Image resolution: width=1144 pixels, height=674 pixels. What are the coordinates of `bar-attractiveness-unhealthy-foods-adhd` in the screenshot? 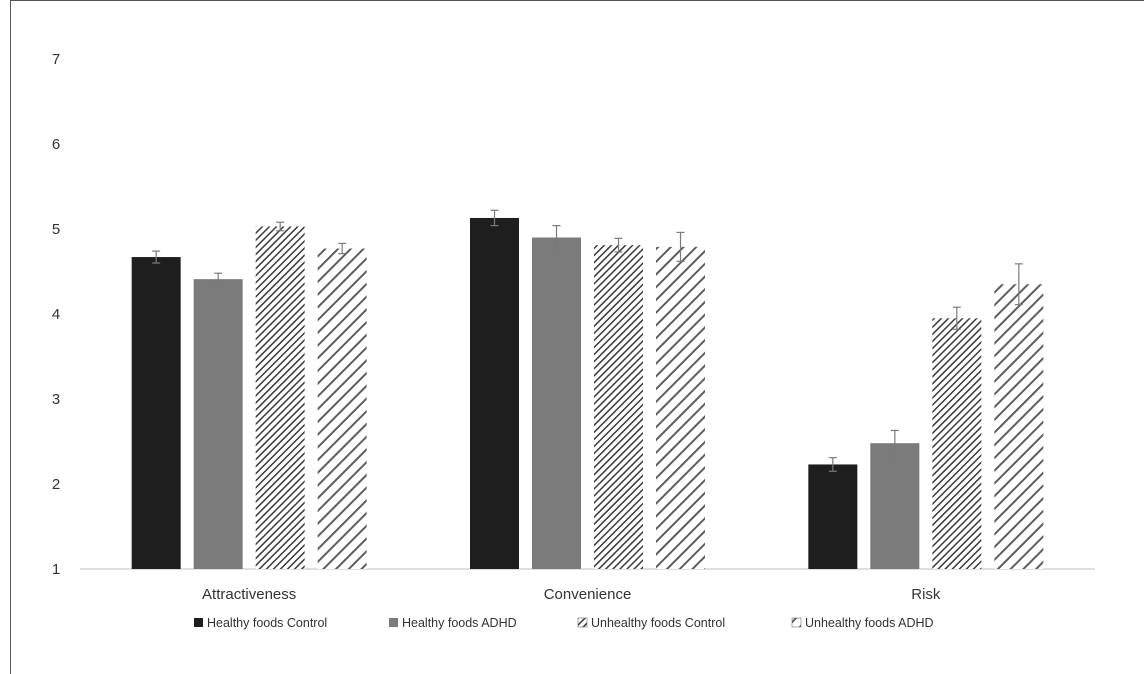 It's located at (342, 409).